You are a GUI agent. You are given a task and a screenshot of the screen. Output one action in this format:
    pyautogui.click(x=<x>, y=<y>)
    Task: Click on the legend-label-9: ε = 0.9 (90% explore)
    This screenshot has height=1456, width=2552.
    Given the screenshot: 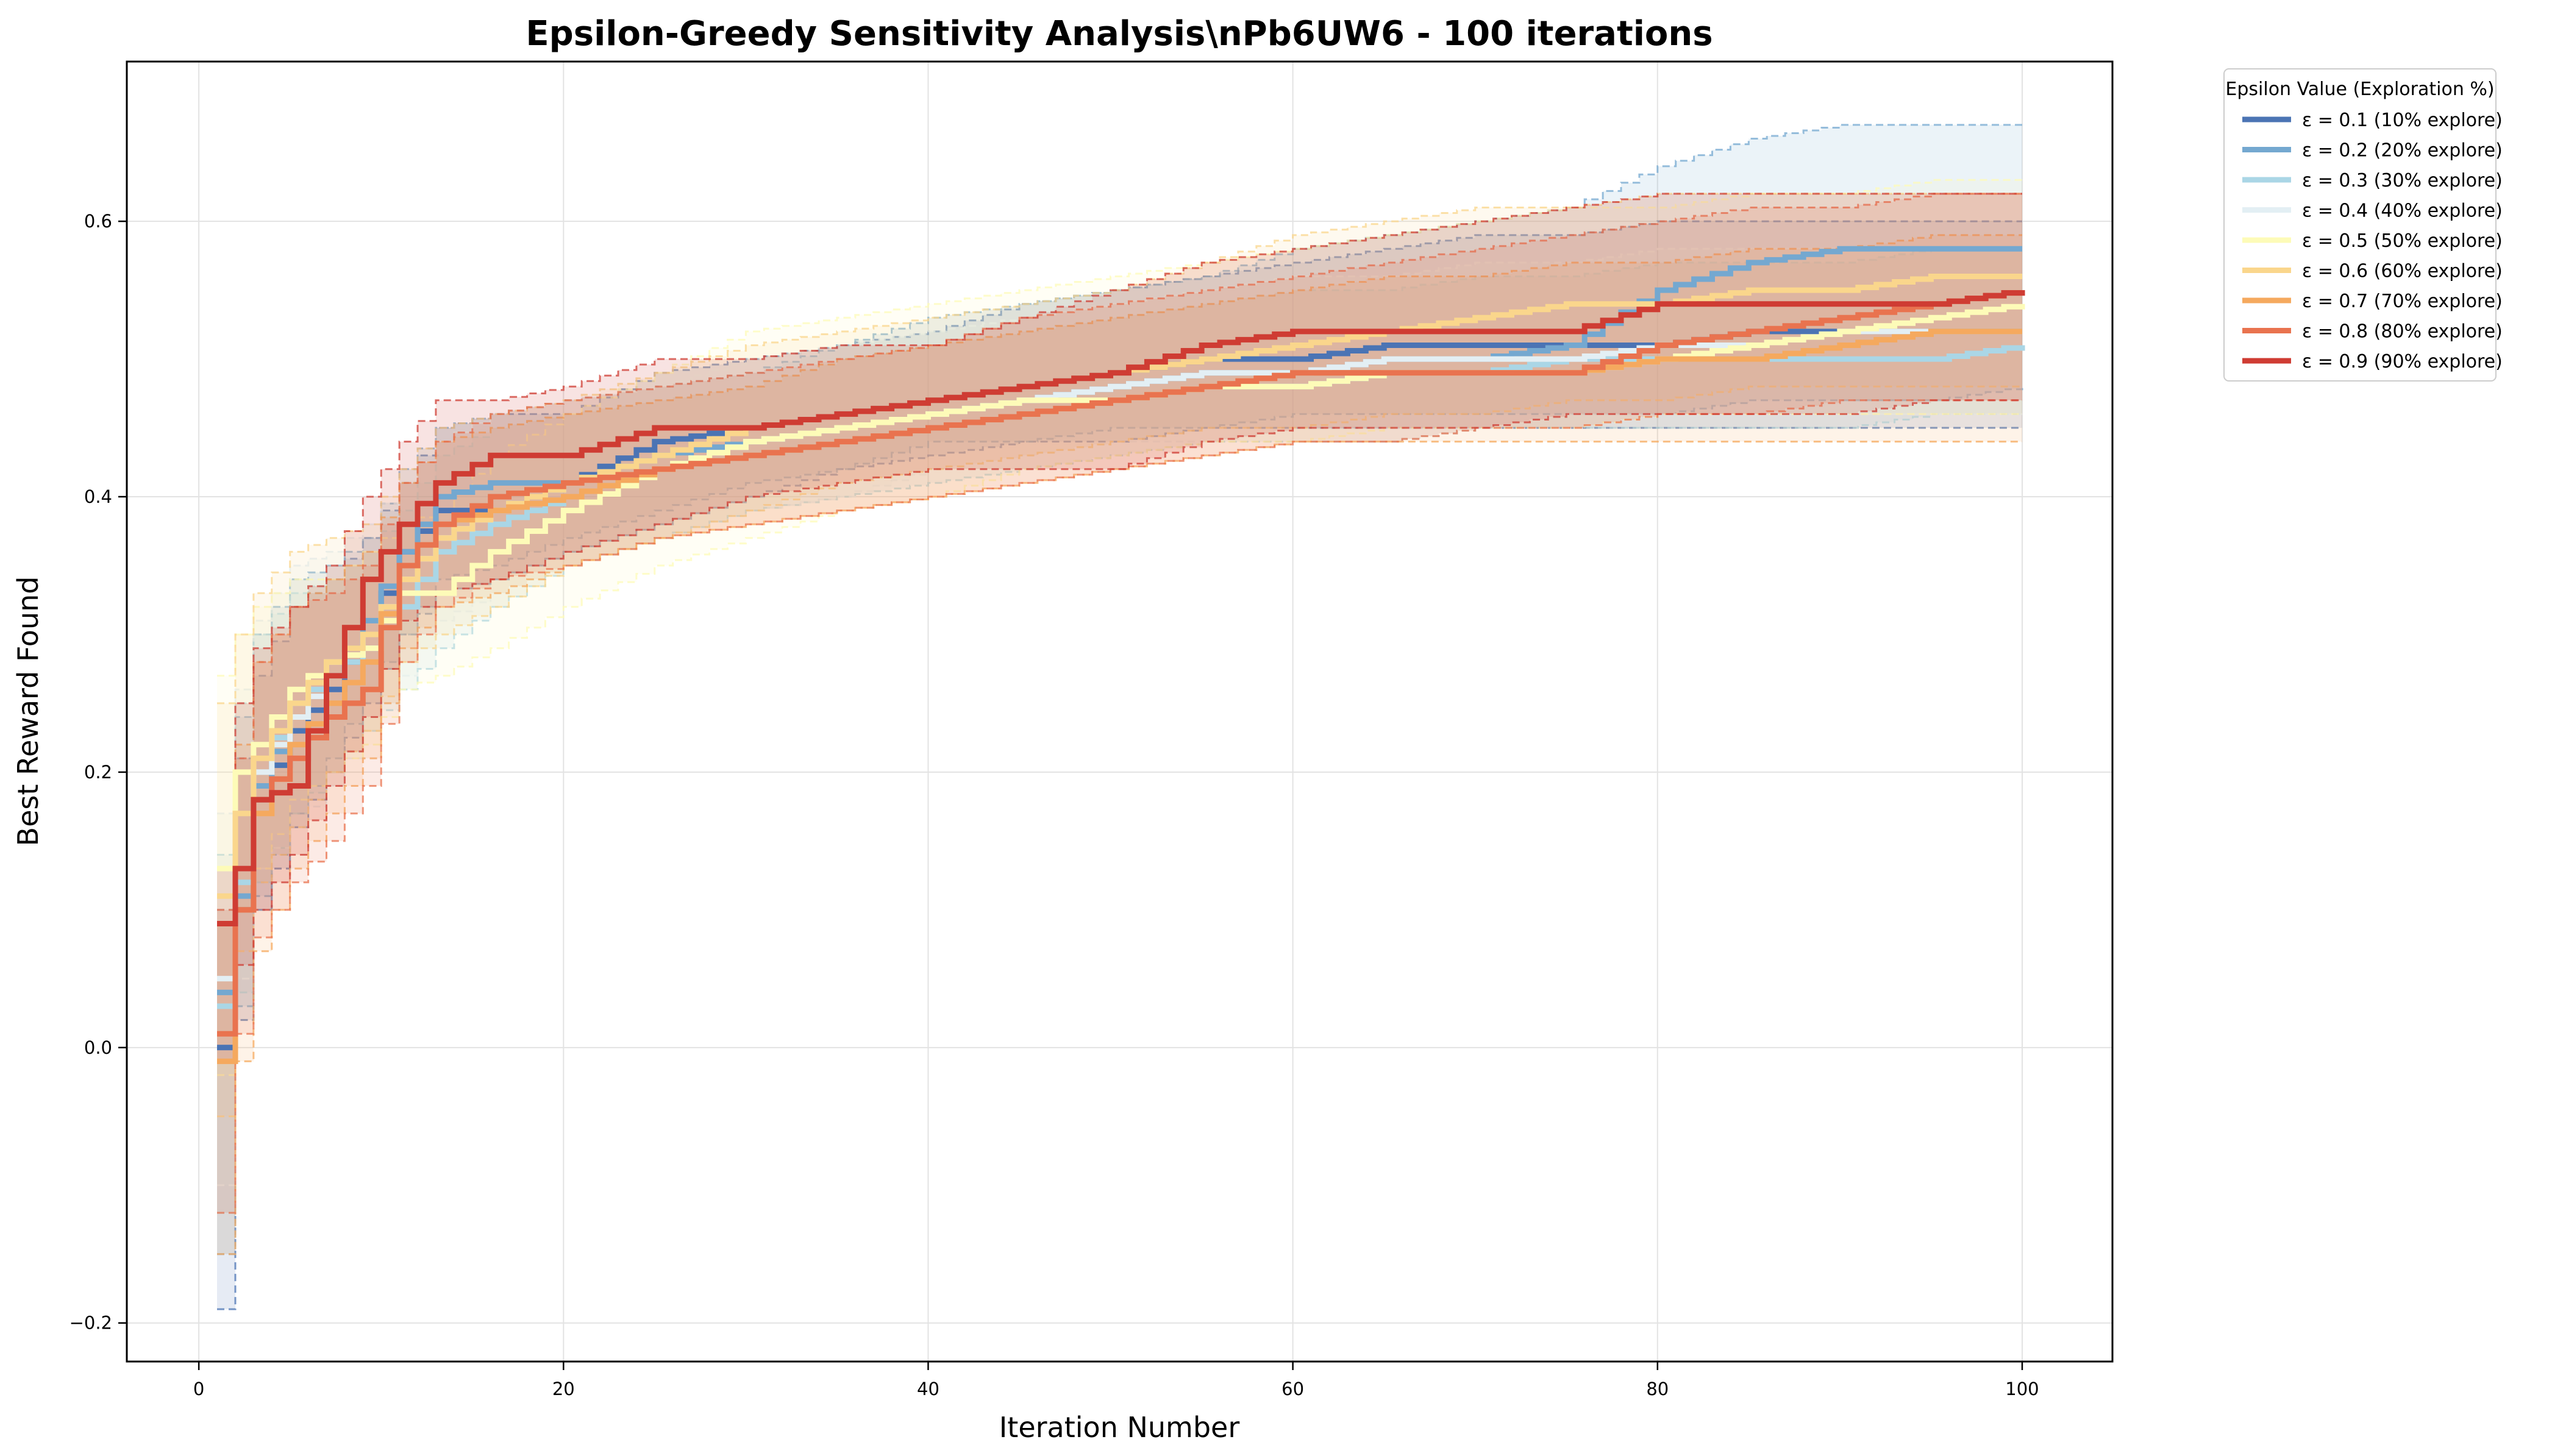 What is the action you would take?
    pyautogui.click(x=2402, y=361)
    